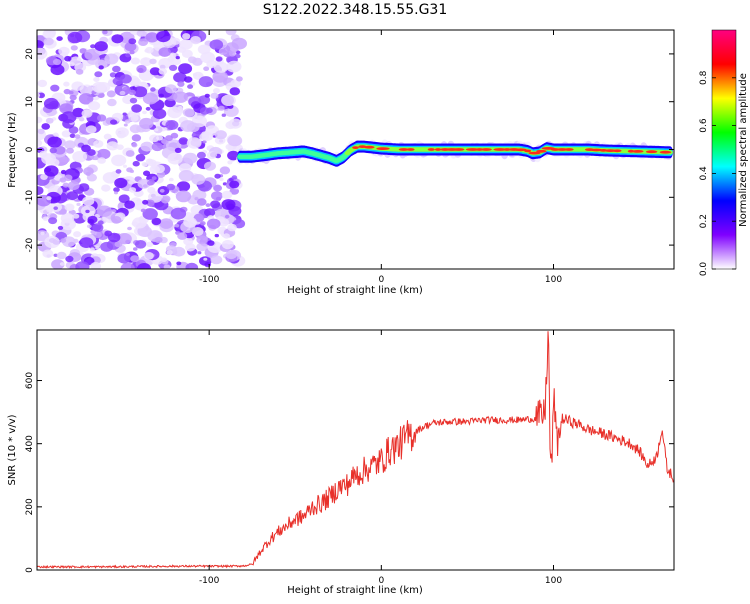 The image size is (750, 604). I want to click on colorbar-tick-label: 0.0, so click(704, 269).